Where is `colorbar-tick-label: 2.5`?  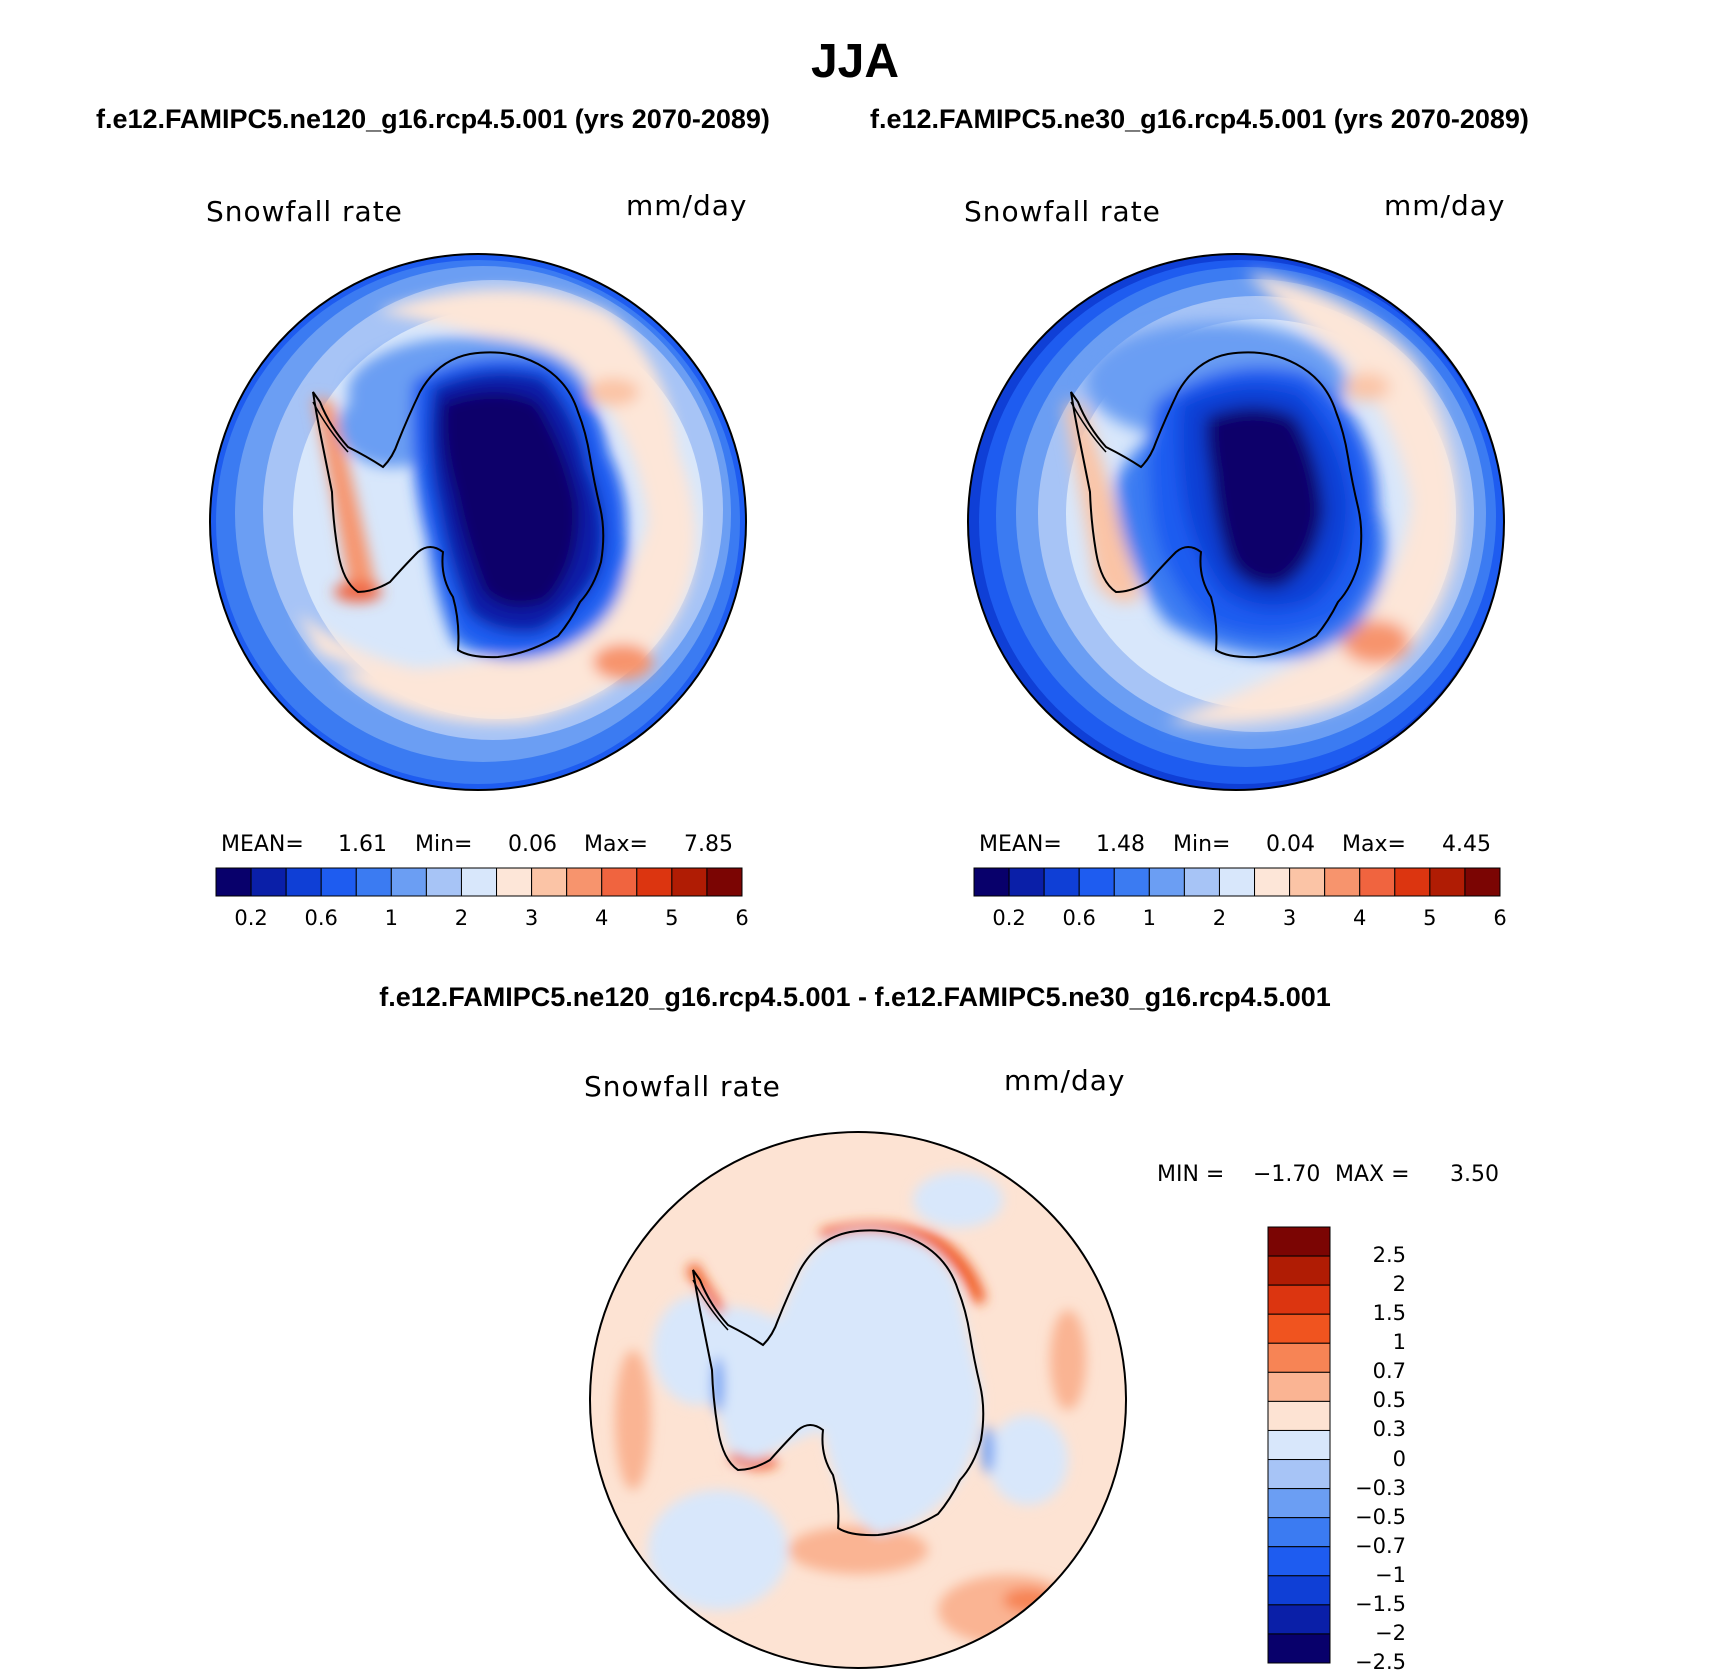
colorbar-tick-label: 2.5 is located at coordinates (1389, 1255).